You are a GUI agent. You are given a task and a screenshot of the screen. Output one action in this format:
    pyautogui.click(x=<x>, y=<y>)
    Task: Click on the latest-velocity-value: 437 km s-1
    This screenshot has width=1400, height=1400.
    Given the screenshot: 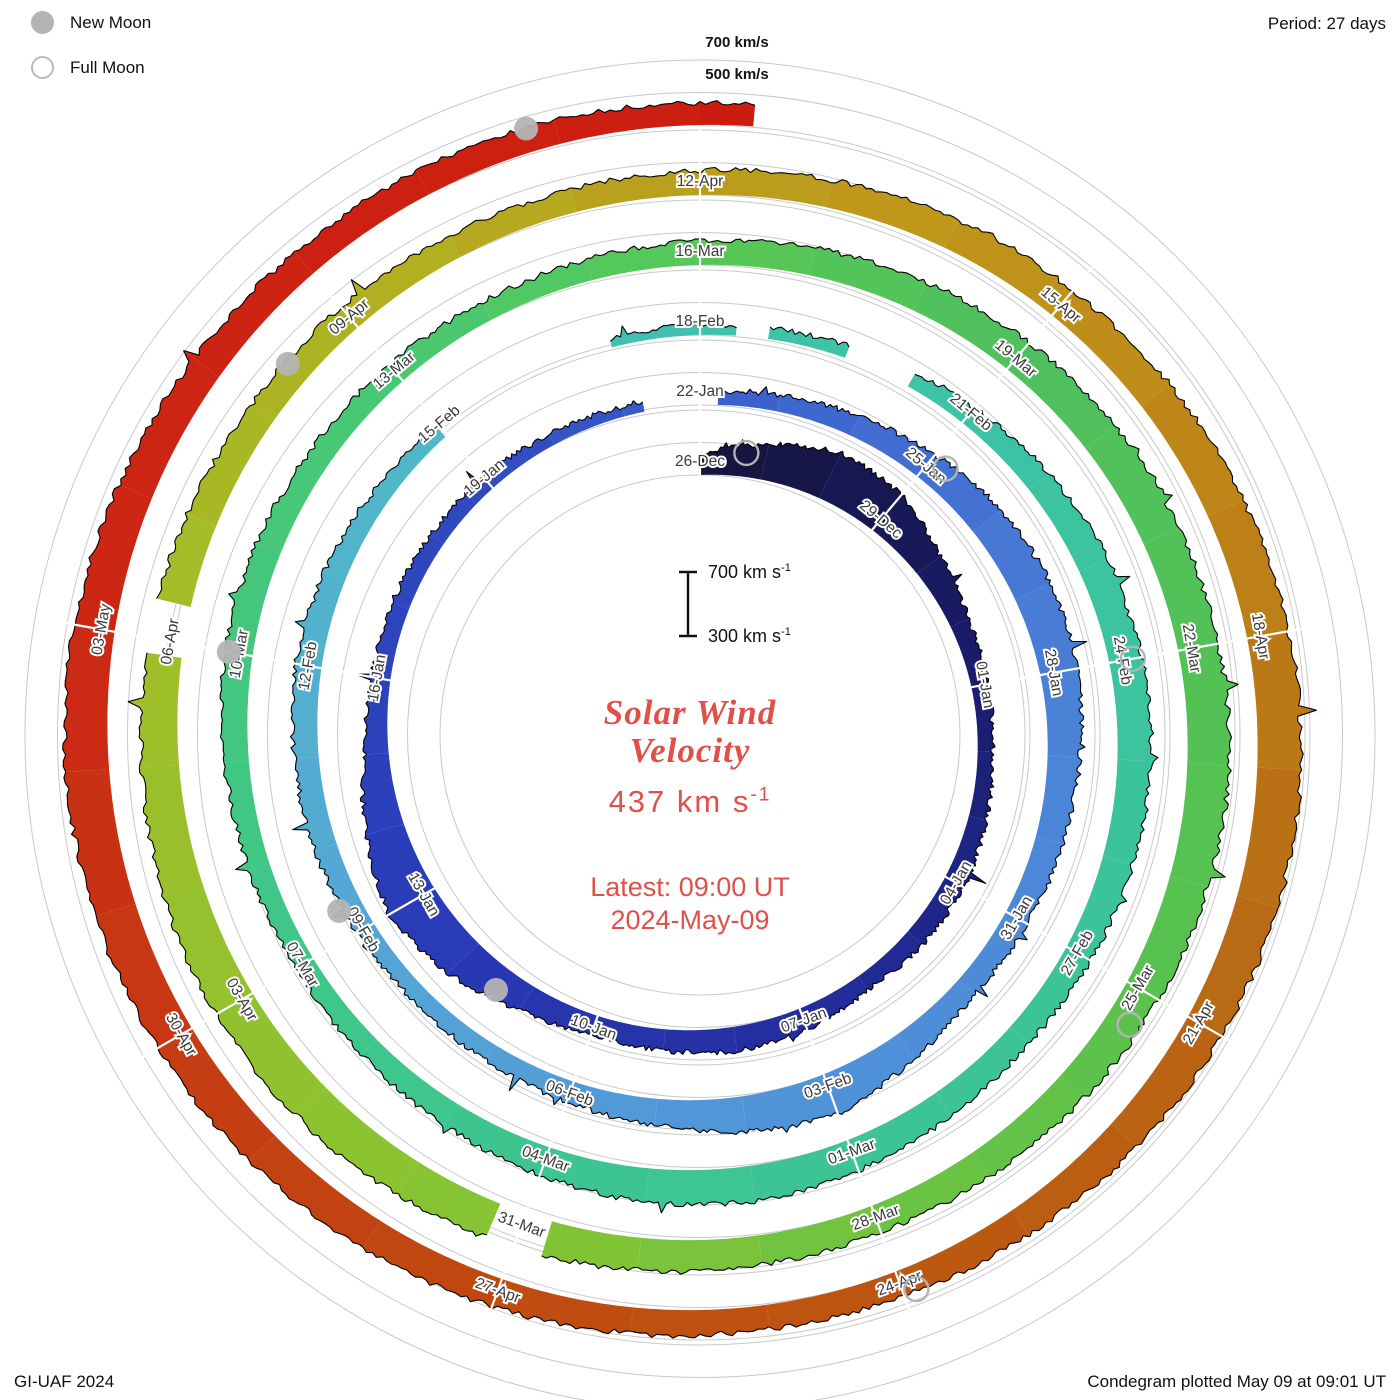 What is the action you would take?
    pyautogui.click(x=690, y=802)
    